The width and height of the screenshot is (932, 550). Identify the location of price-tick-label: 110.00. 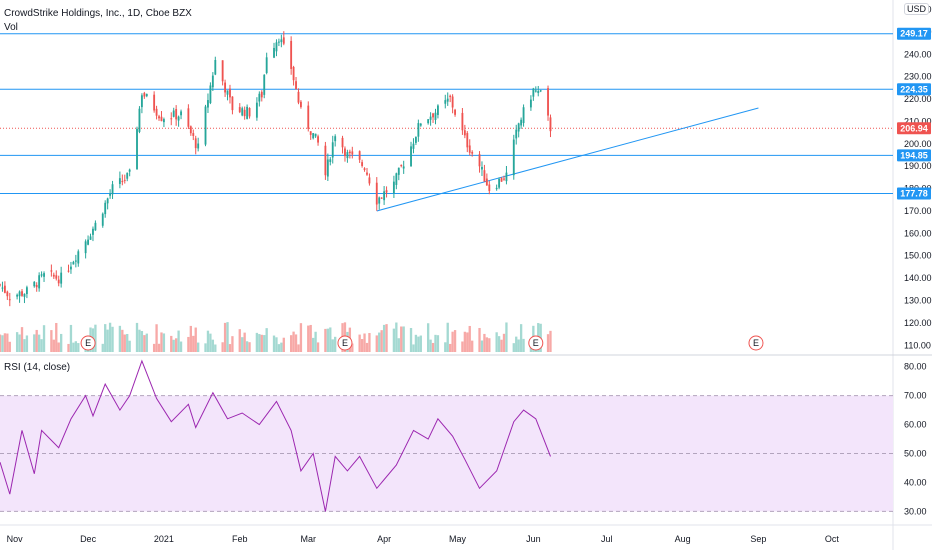
(917, 345).